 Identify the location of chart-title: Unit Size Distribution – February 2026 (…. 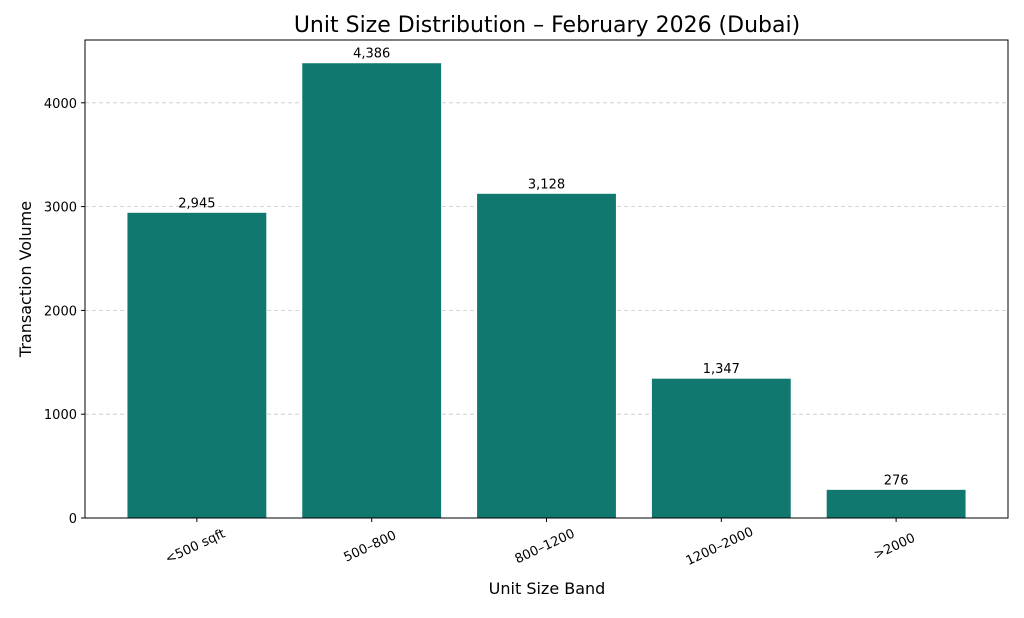
(547, 25).